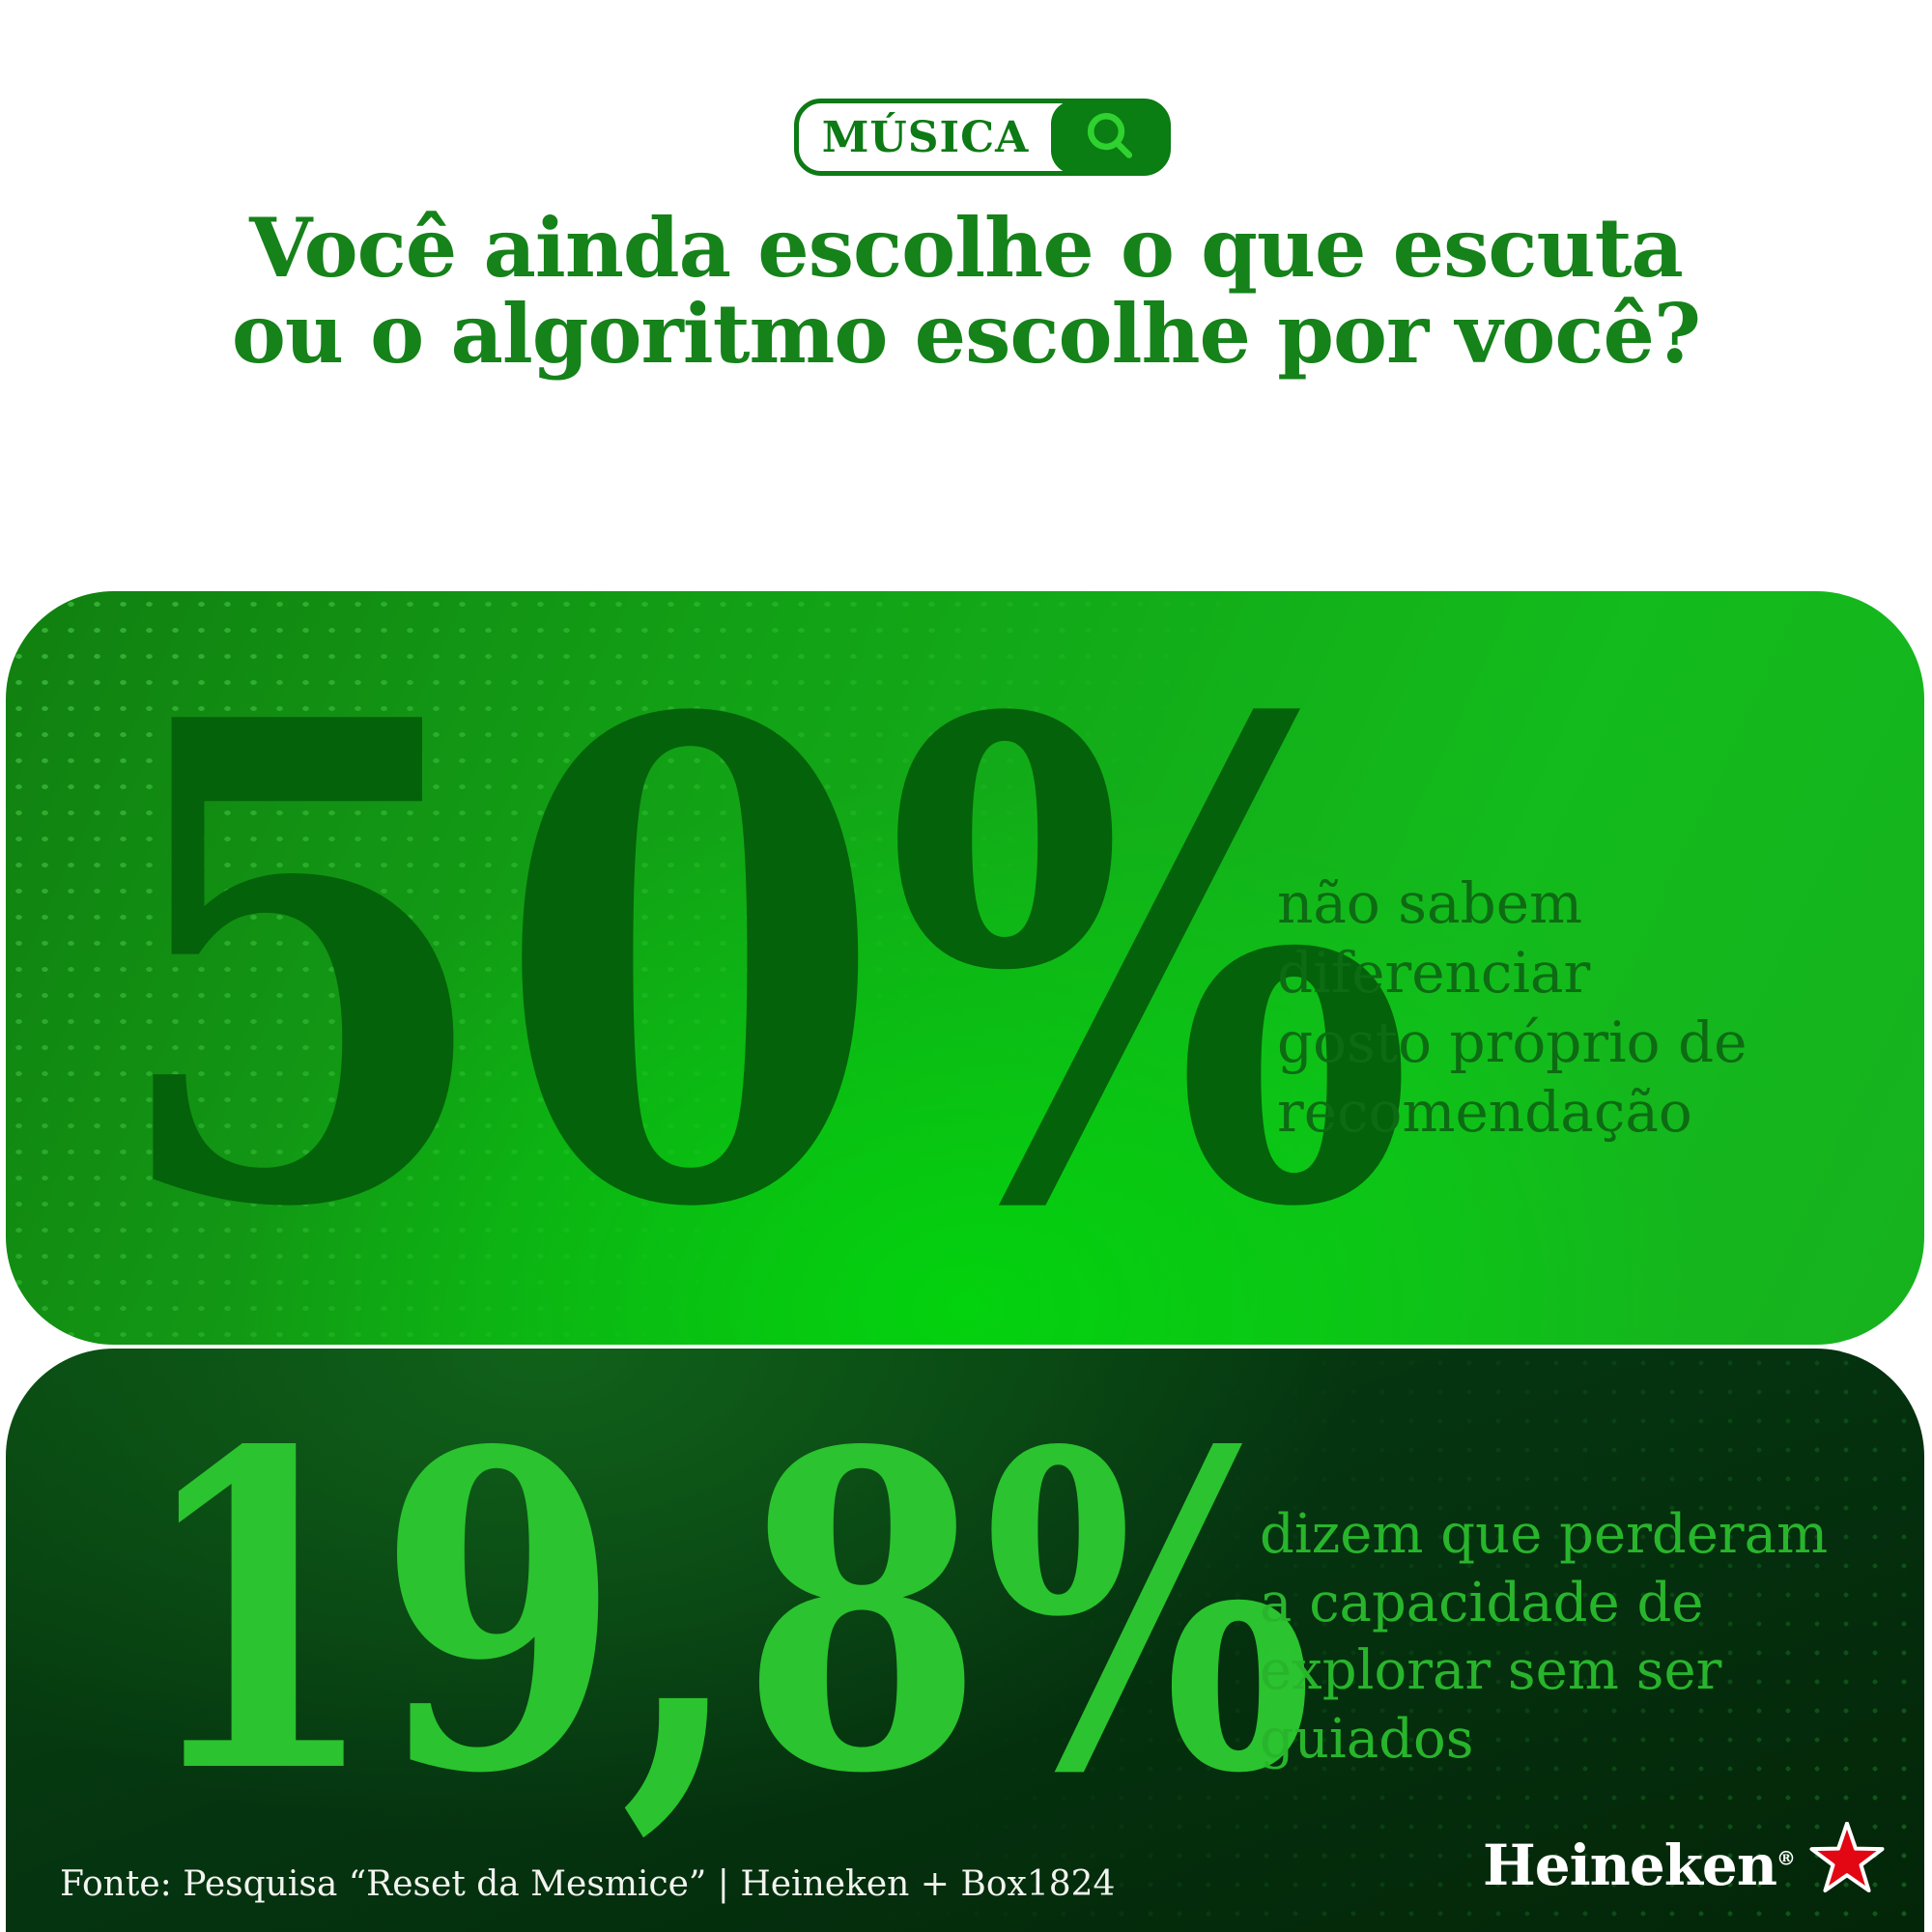 This screenshot has height=1932, width=1932. What do you see at coordinates (925, 137) in the screenshot?
I see `search-input: MÚSICA` at bounding box center [925, 137].